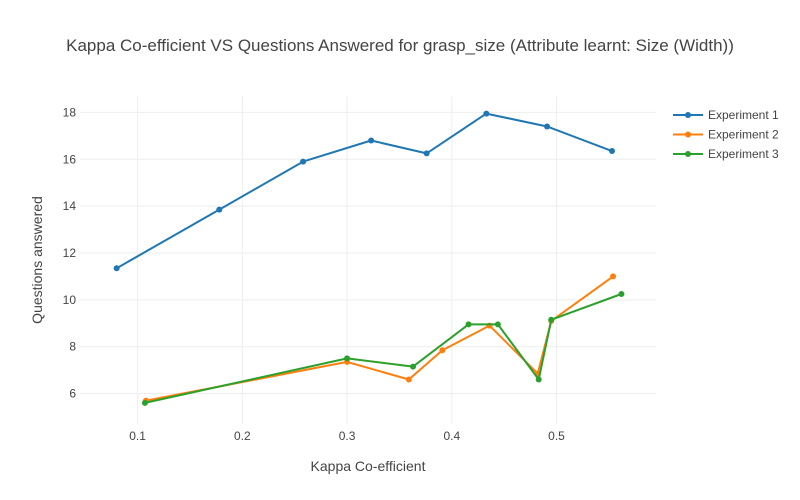  I want to click on x-axis-title: Kappa Co-efficient, so click(368, 466).